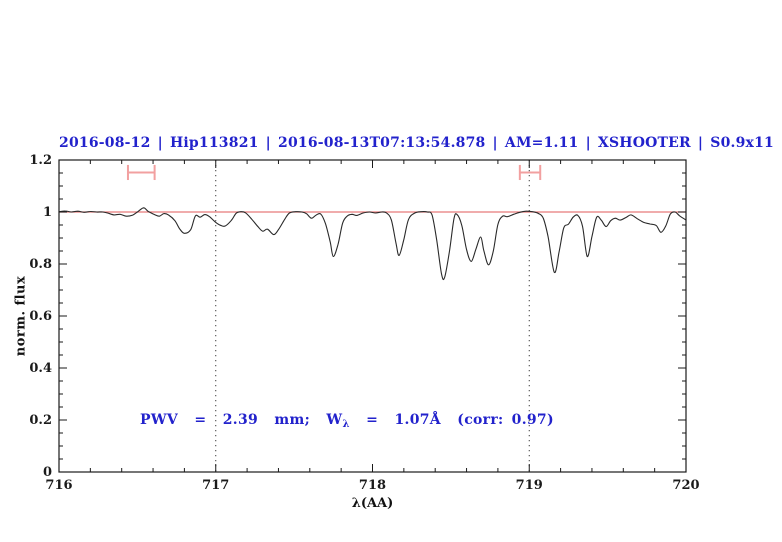 This screenshot has width=782, height=542. Describe the element at coordinates (40, 316) in the screenshot. I see `y-tick-label: 0.6` at that location.